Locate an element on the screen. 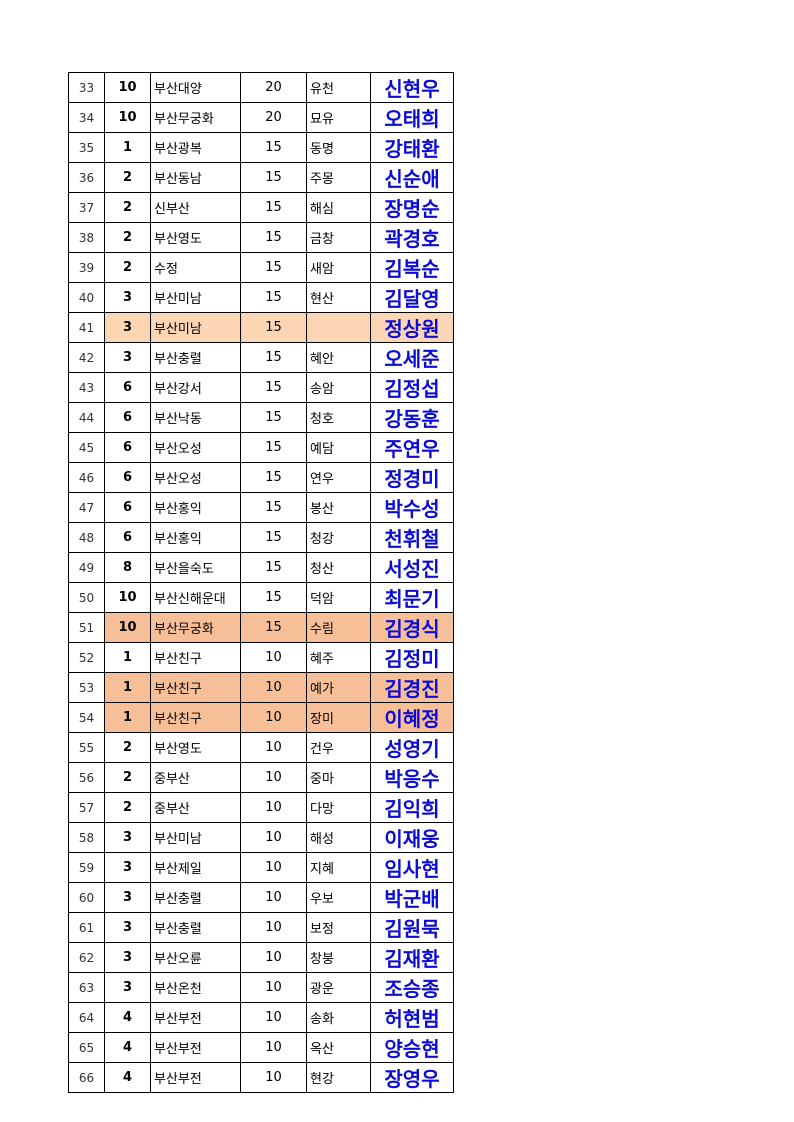  club: 부산친구 is located at coordinates (195, 687).